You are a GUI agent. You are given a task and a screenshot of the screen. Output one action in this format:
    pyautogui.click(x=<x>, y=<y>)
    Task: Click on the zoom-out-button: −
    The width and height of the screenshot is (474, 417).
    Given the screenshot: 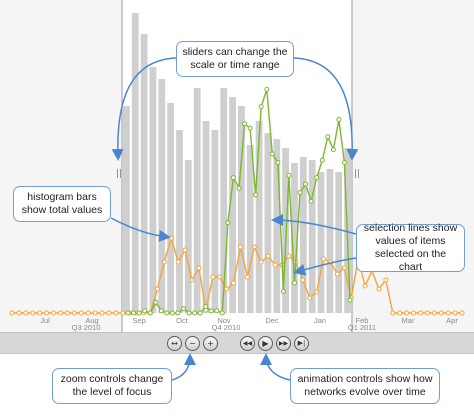 What is the action you would take?
    pyautogui.click(x=192, y=343)
    